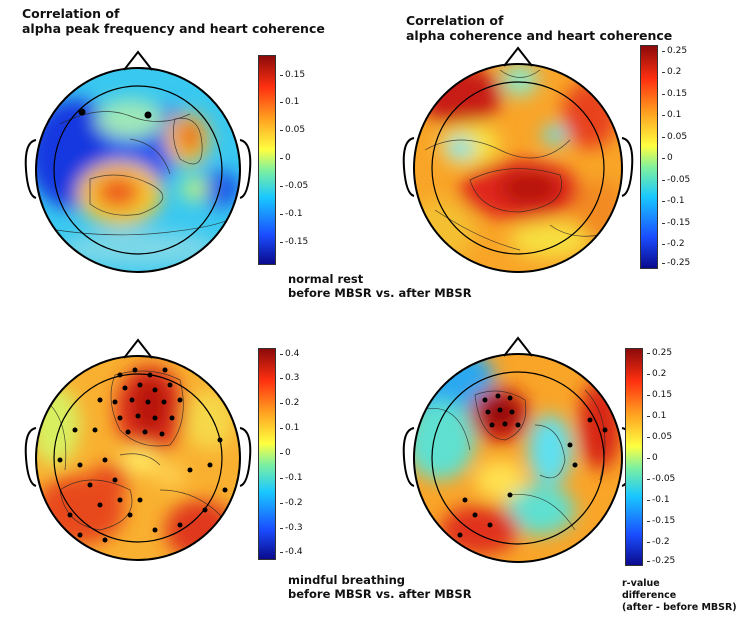  Describe the element at coordinates (679, 595) in the screenshot. I see `colorbar-label: r-value difference (after - before MBSR)` at that location.